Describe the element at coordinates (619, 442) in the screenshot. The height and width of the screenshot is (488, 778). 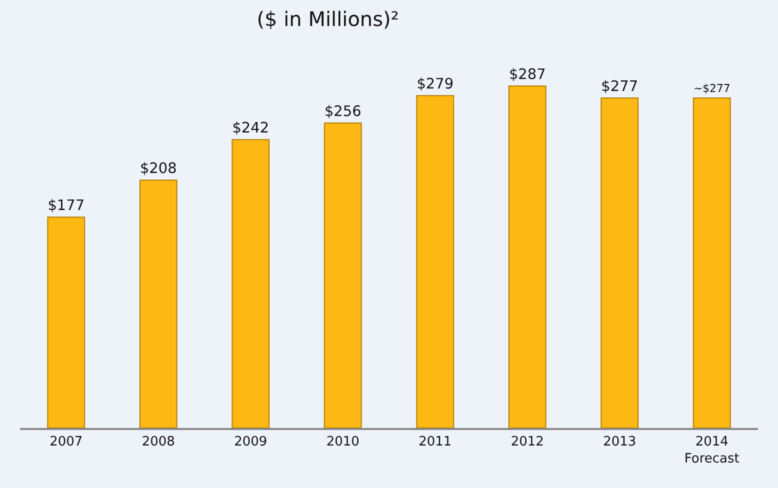
I see `x-tick-label: 2013` at that location.